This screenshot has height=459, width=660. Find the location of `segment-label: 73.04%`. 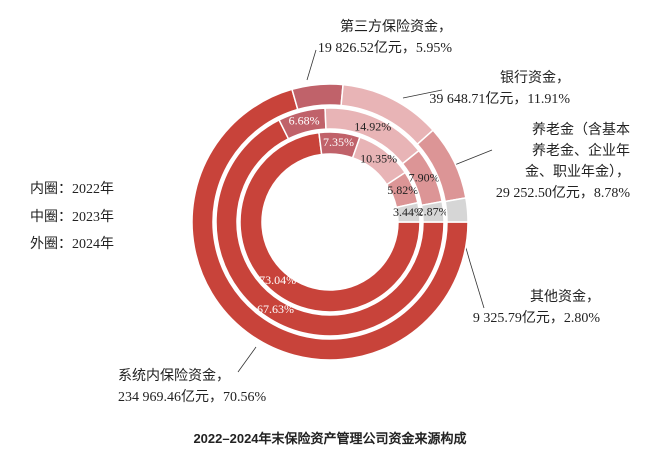

segment-label: 73.04% is located at coordinates (277, 280).